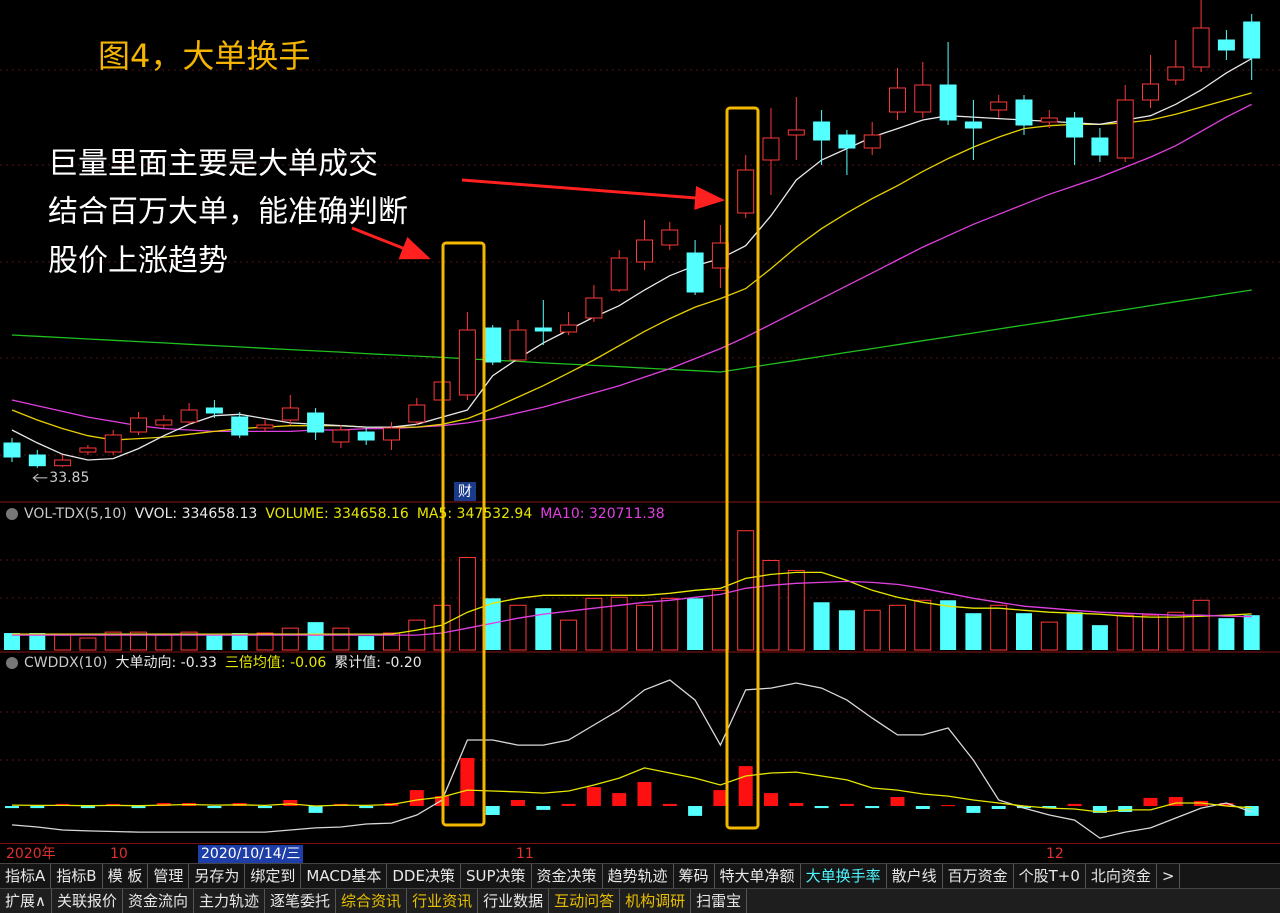  Describe the element at coordinates (758, 876) in the screenshot. I see `toolbar-button: 特大单净额` at that location.